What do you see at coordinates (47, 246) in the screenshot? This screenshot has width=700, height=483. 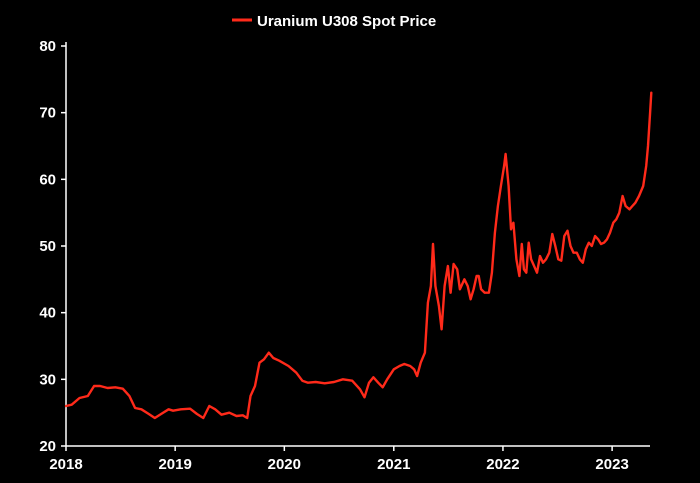 I see `y-tick-label: 50` at bounding box center [47, 246].